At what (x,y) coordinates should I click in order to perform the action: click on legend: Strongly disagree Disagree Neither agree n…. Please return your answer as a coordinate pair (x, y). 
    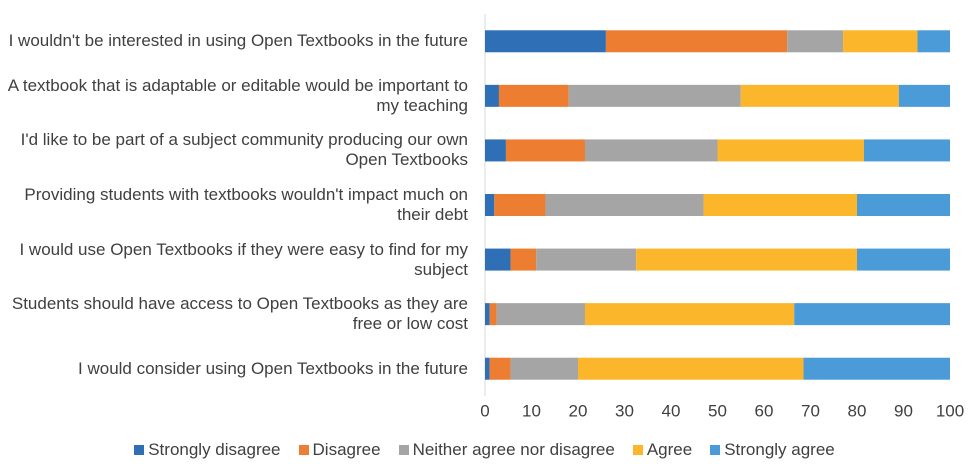
    Looking at the image, I should click on (484, 450).